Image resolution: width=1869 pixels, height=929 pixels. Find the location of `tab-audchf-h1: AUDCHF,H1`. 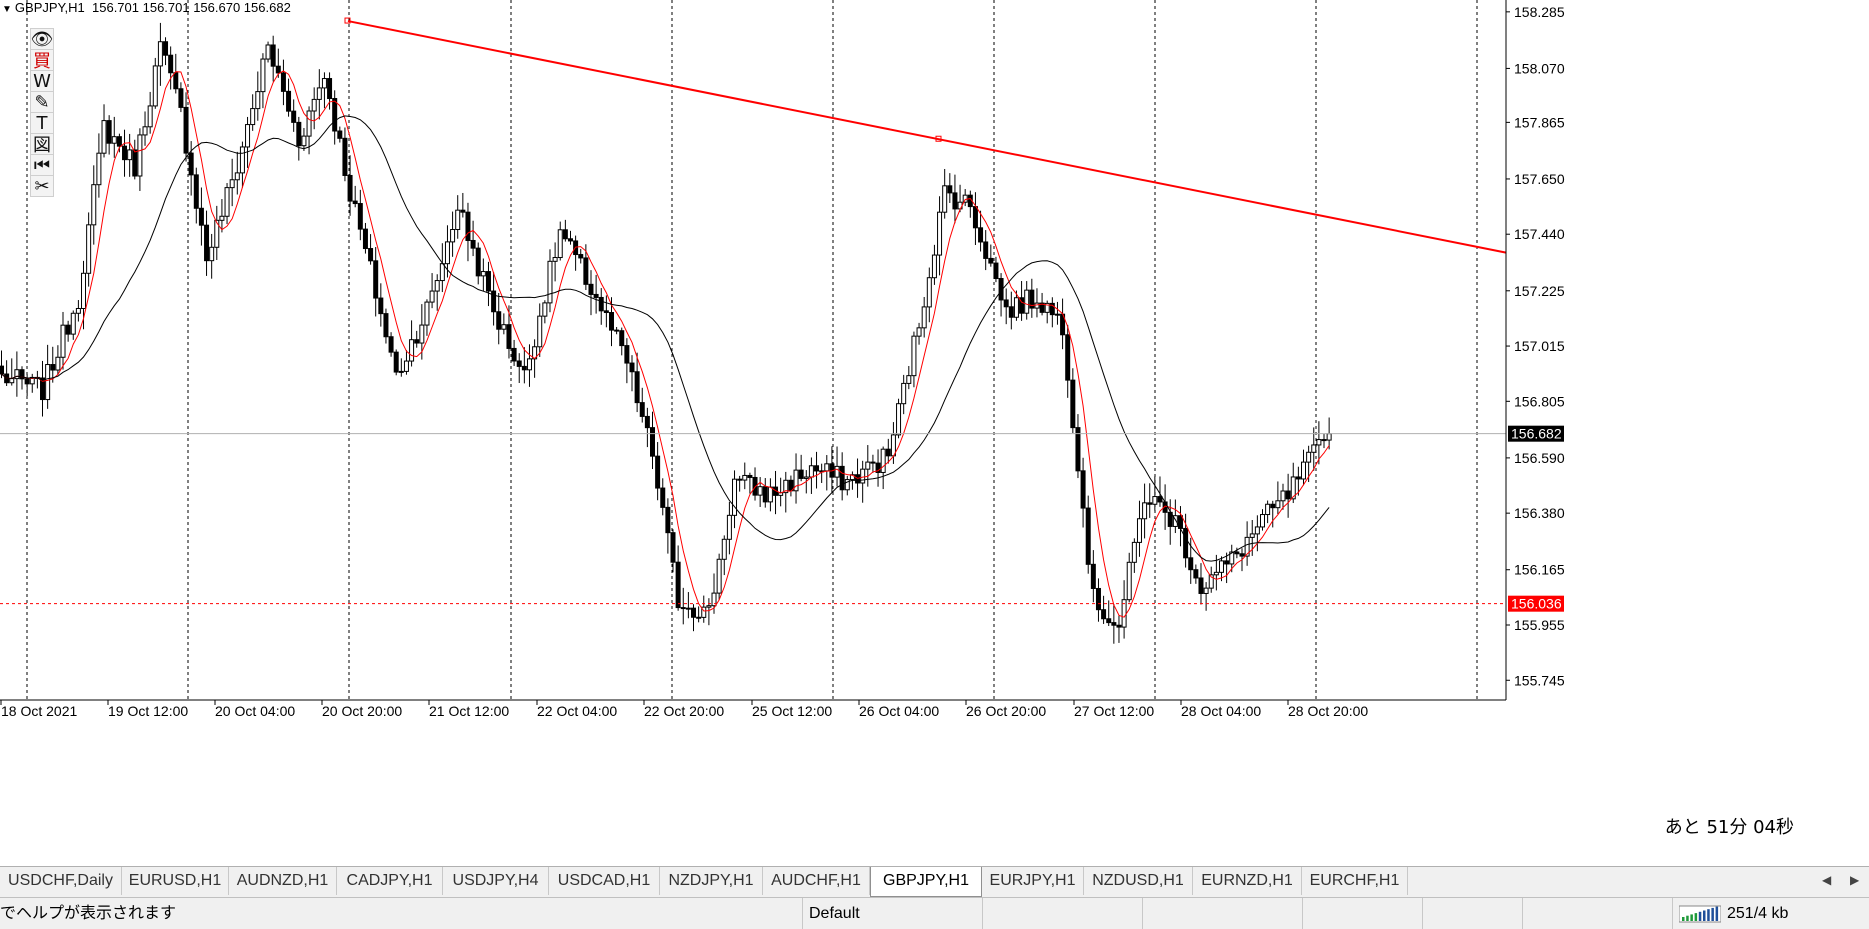

tab-audchf-h1: AUDCHF,H1 is located at coordinates (816, 881).